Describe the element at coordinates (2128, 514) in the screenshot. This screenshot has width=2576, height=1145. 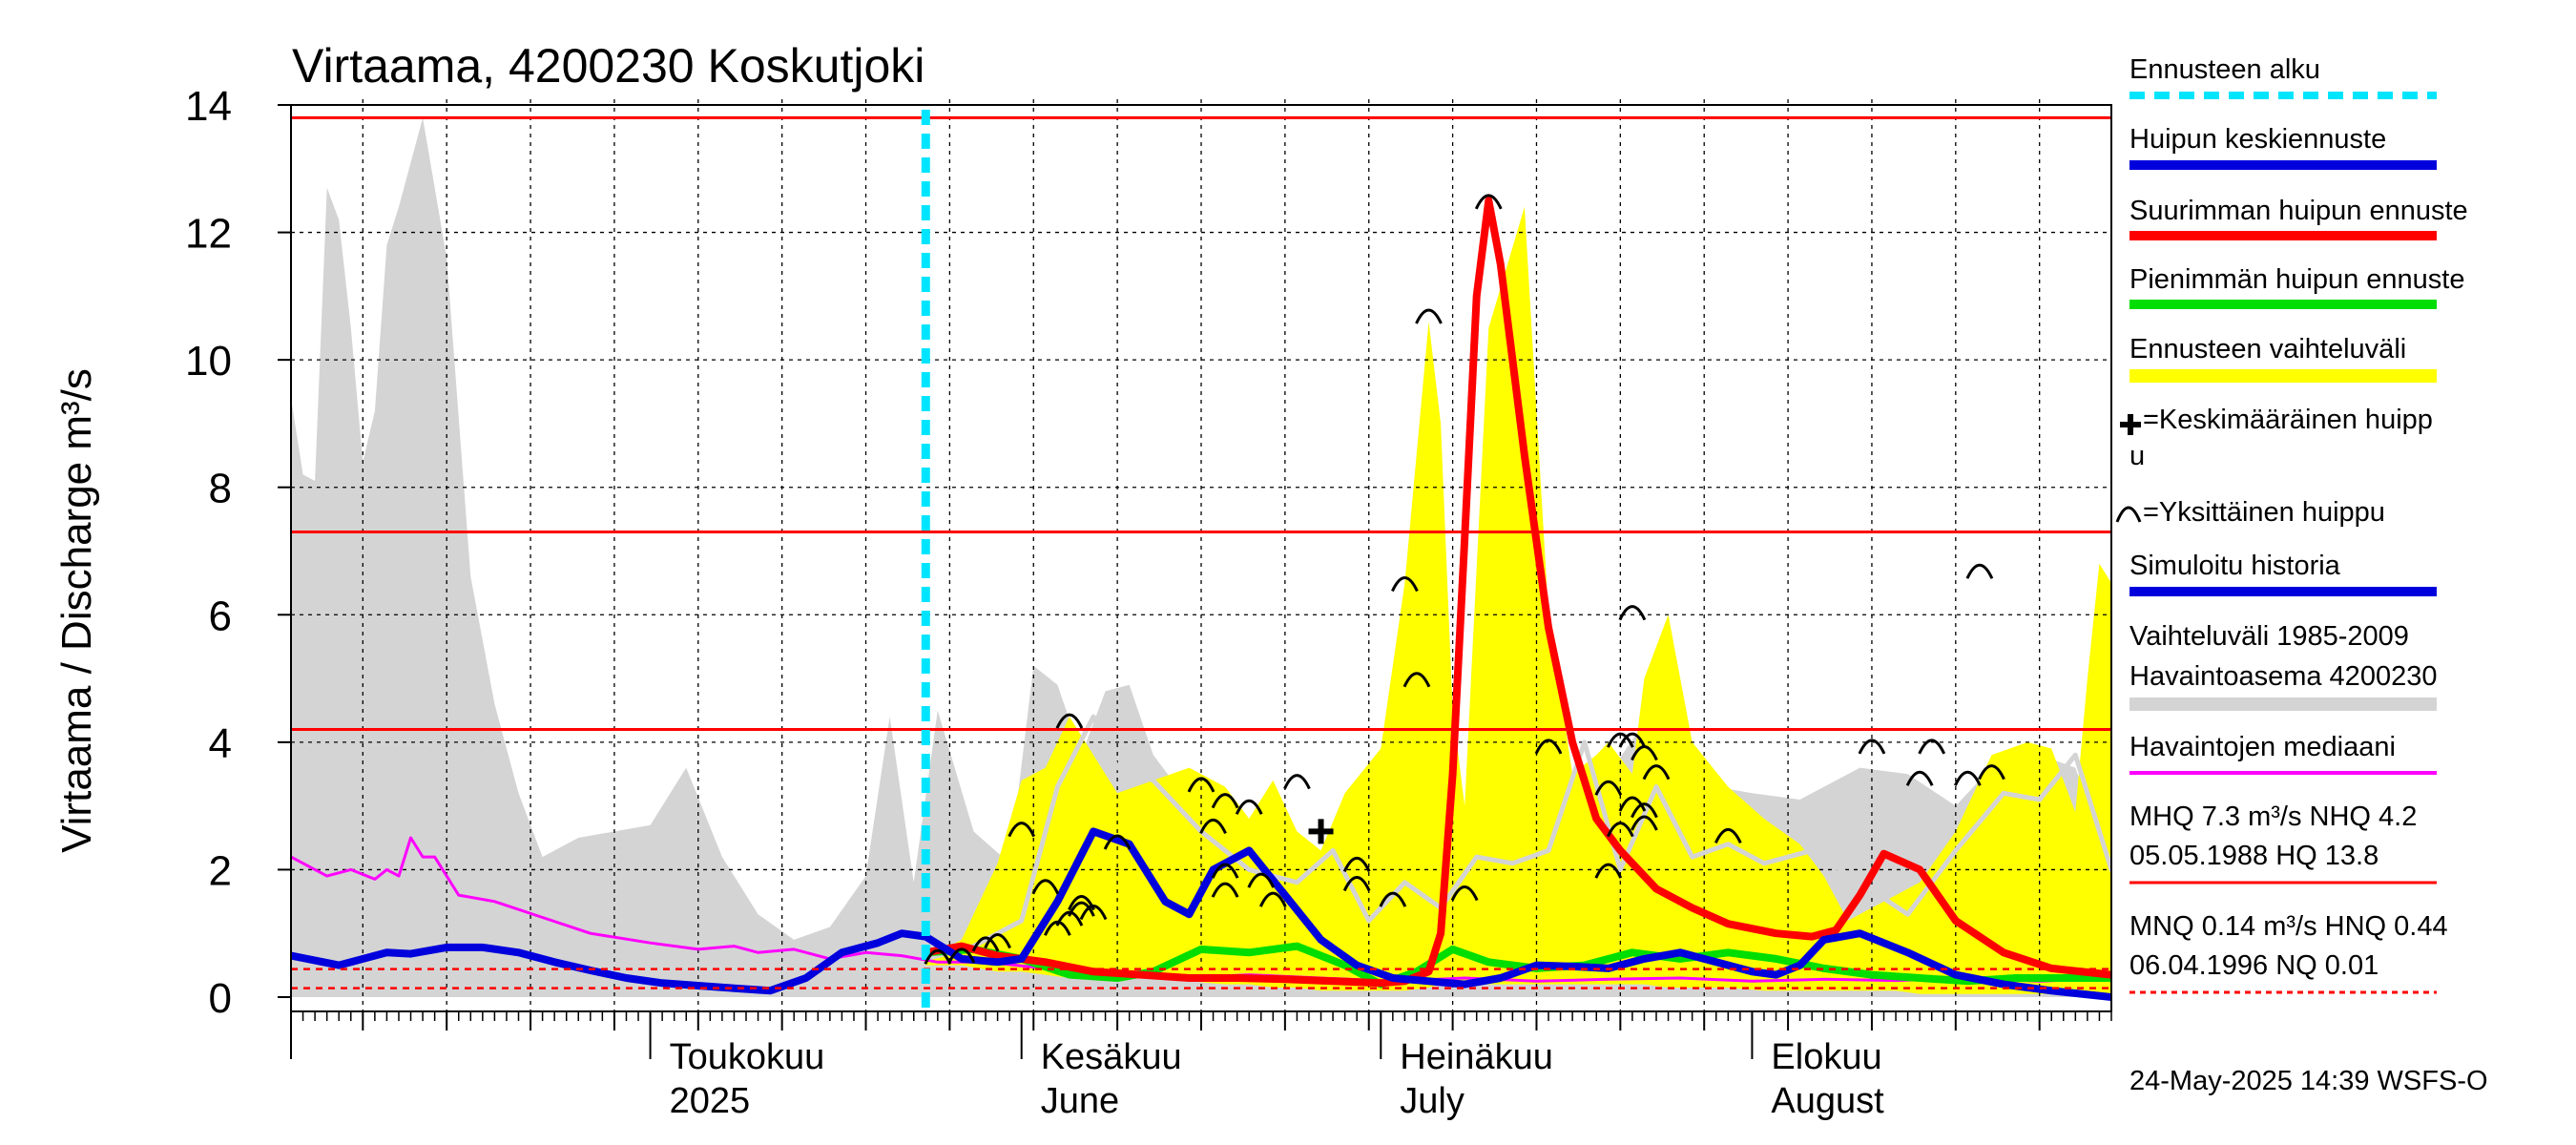
I see `peak-arc-icon` at that location.